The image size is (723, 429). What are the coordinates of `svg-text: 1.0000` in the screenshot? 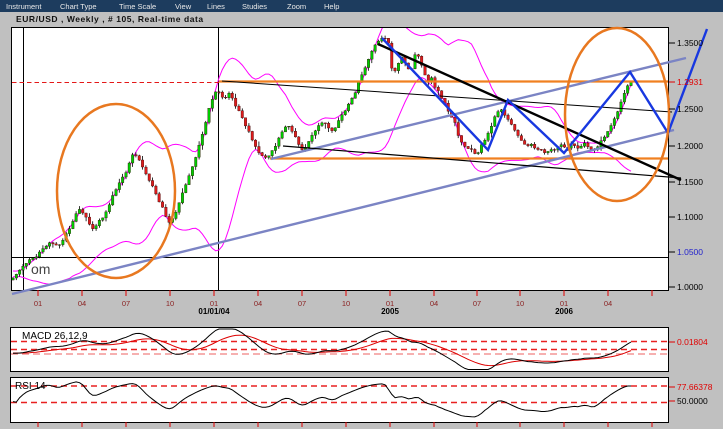 It's located at (690, 287).